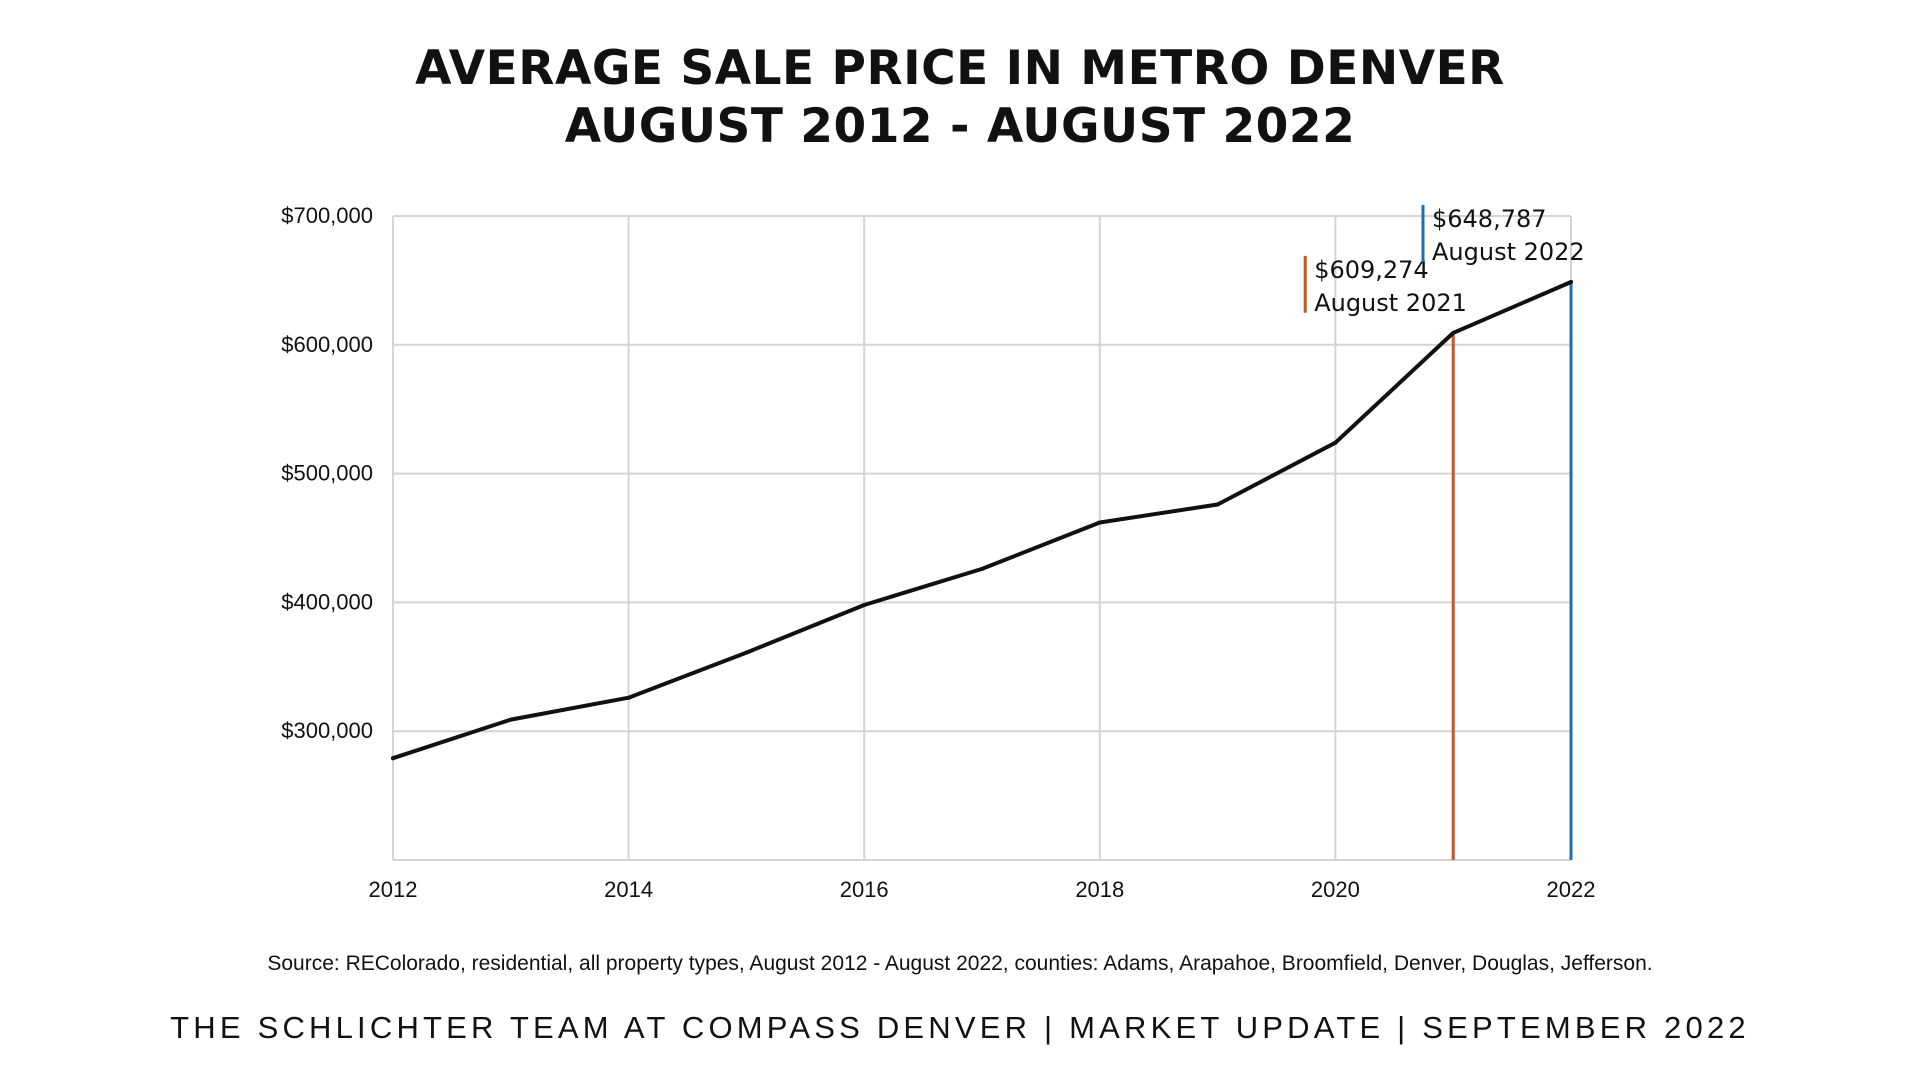 The height and width of the screenshot is (1080, 1920). Describe the element at coordinates (960, 126) in the screenshot. I see `chart-title-line-2: AUGUST 2012 - AUGUST 2022` at that location.